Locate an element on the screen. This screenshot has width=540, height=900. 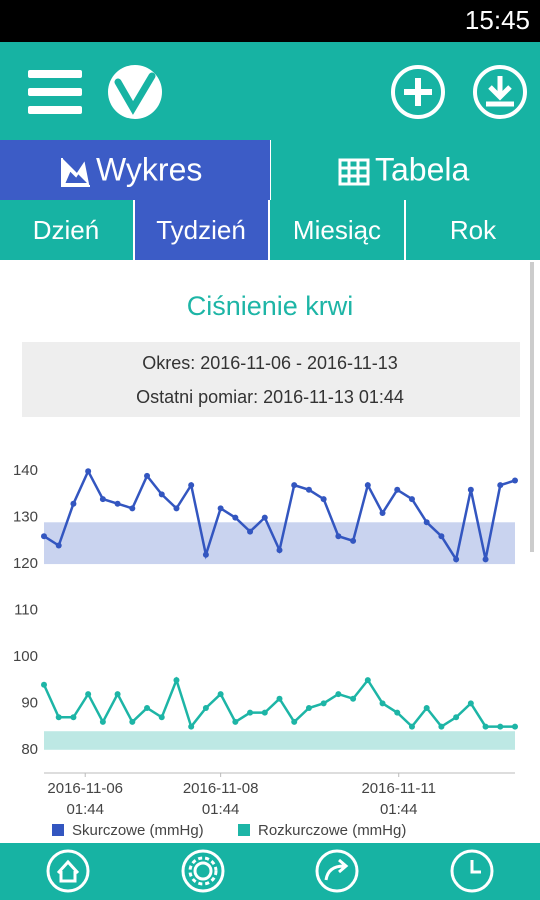
info-period: Okres: 2016-11-06 - 2016-11-13 is located at coordinates (269, 363).